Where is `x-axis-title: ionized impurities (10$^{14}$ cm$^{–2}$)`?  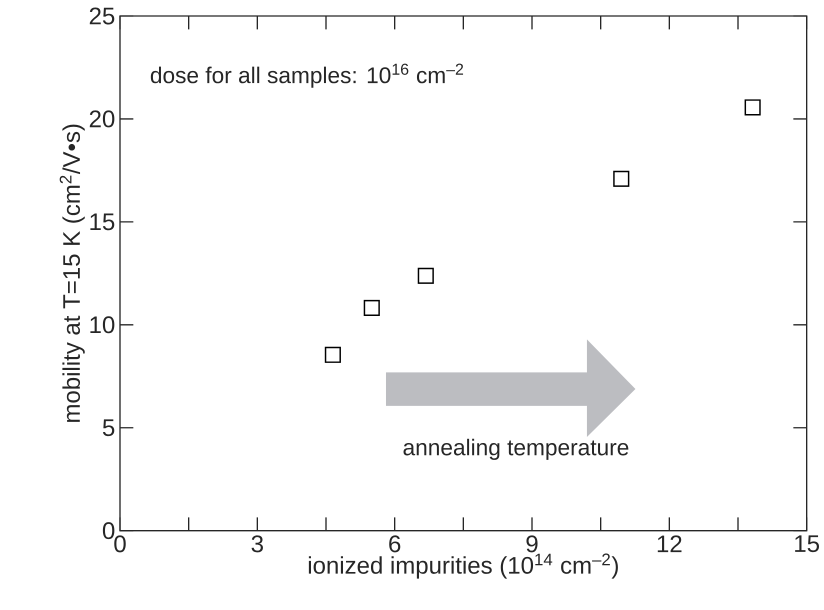
x-axis-title: ionized impurities (10$^{14}$ cm$^{–2}$) is located at coordinates (463, 566).